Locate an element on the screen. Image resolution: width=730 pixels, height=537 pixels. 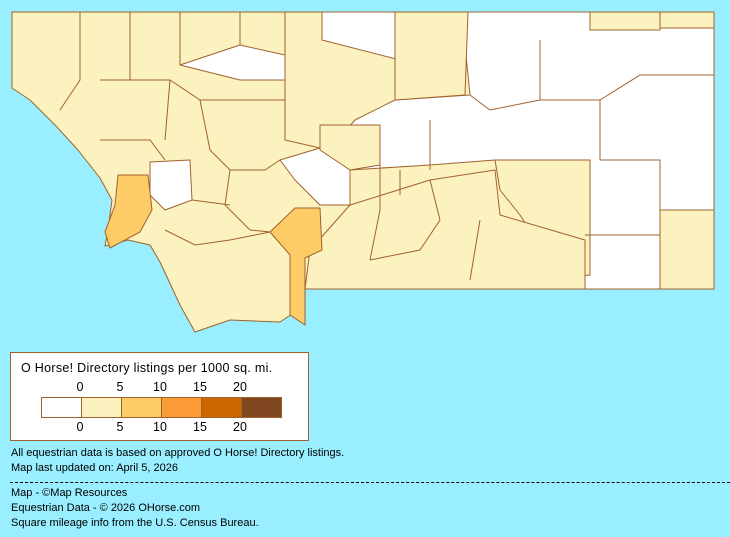
map-credit: Map - ©Map Resources is located at coordinates (69, 493).